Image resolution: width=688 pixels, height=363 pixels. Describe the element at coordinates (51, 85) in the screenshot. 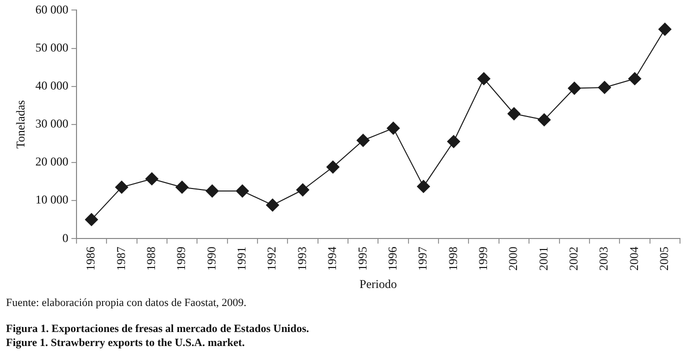

I see `y-tick-label: 40 000` at that location.